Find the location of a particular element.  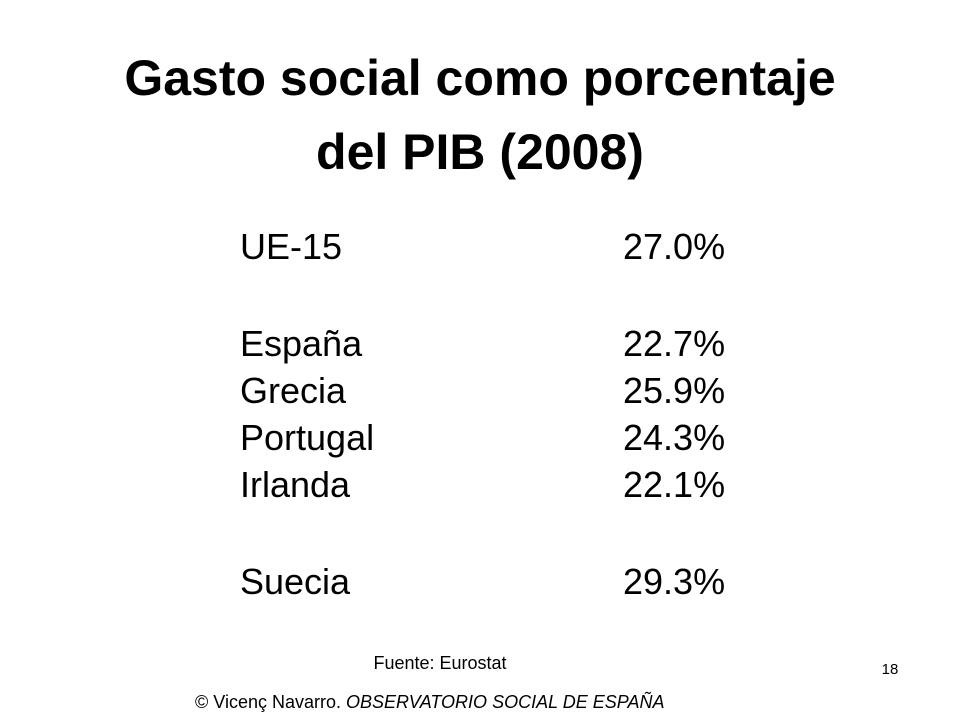

row-label: Suecia is located at coordinates (295, 581).